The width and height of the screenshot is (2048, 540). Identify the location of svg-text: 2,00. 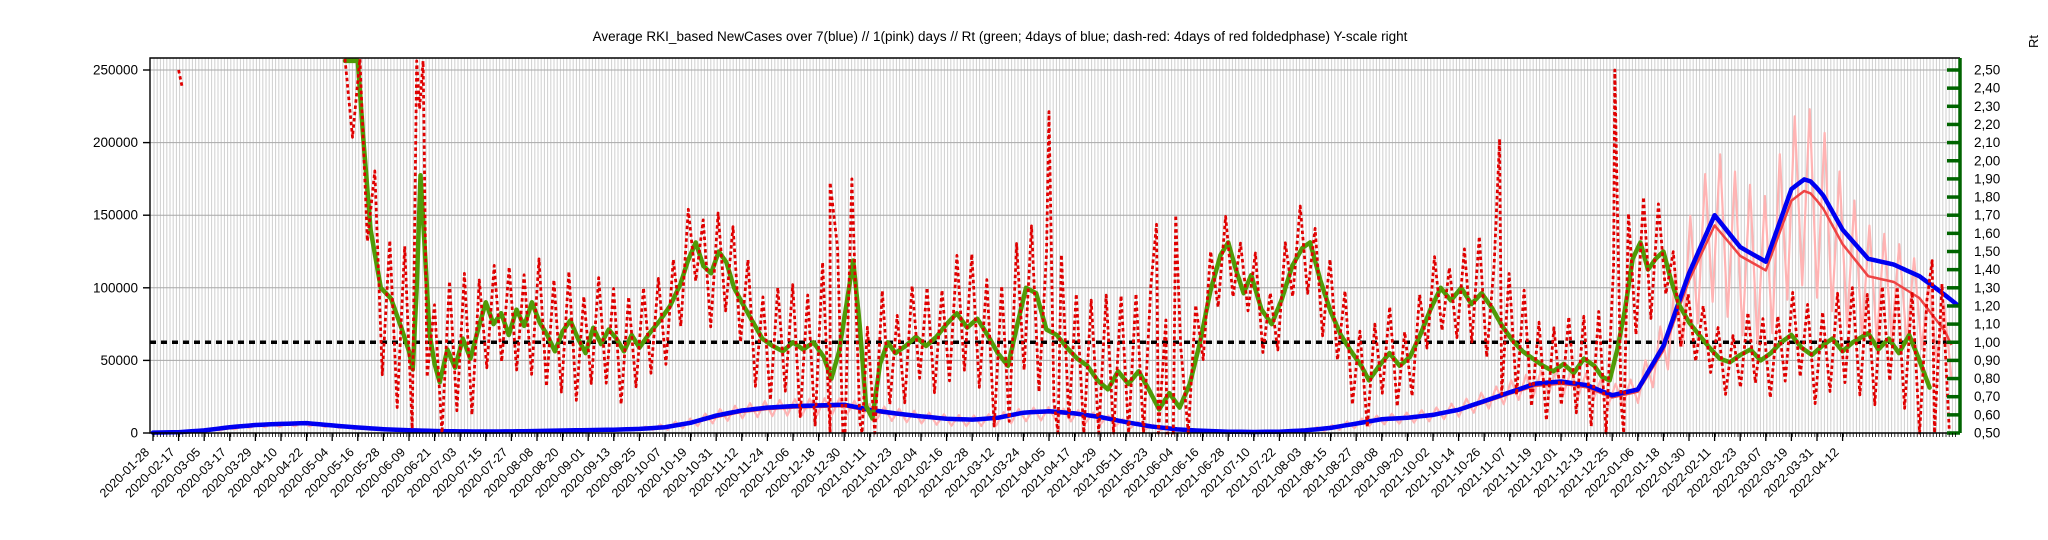
(1987, 160).